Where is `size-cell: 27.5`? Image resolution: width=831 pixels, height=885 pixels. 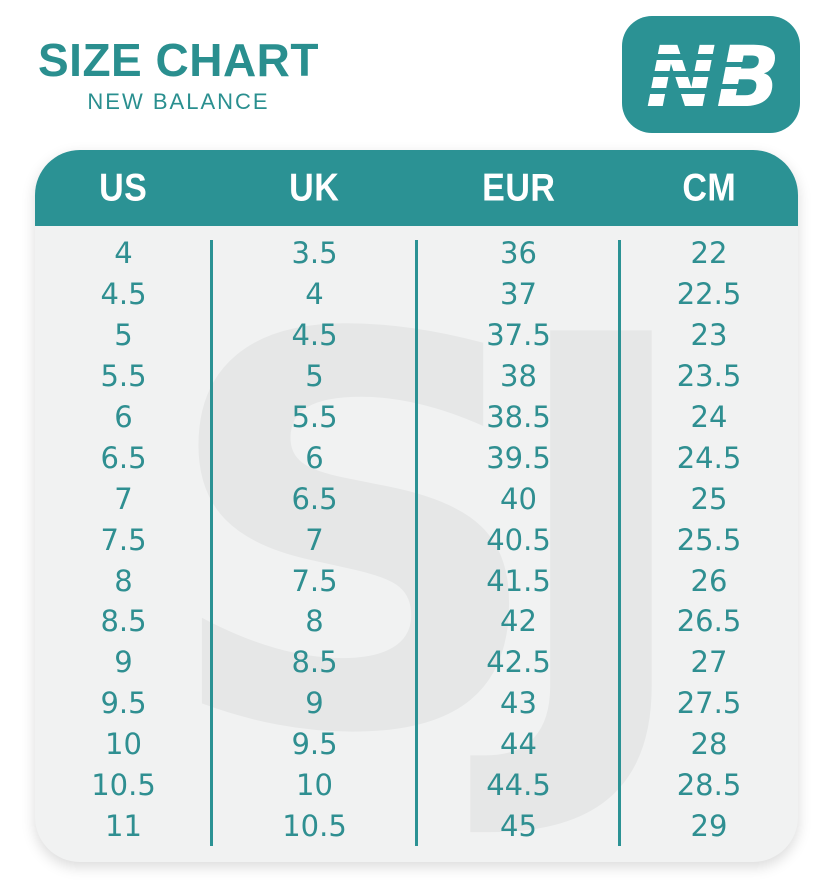 size-cell: 27.5 is located at coordinates (709, 703).